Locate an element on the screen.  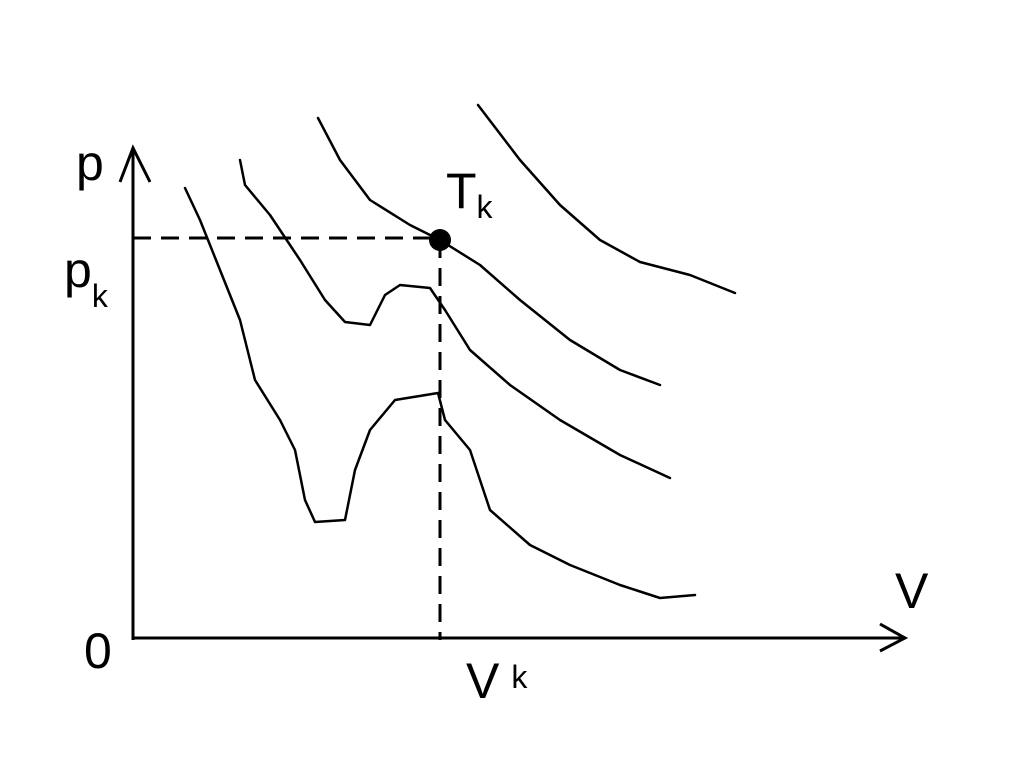
label-base: T is located at coordinates (461, 191).